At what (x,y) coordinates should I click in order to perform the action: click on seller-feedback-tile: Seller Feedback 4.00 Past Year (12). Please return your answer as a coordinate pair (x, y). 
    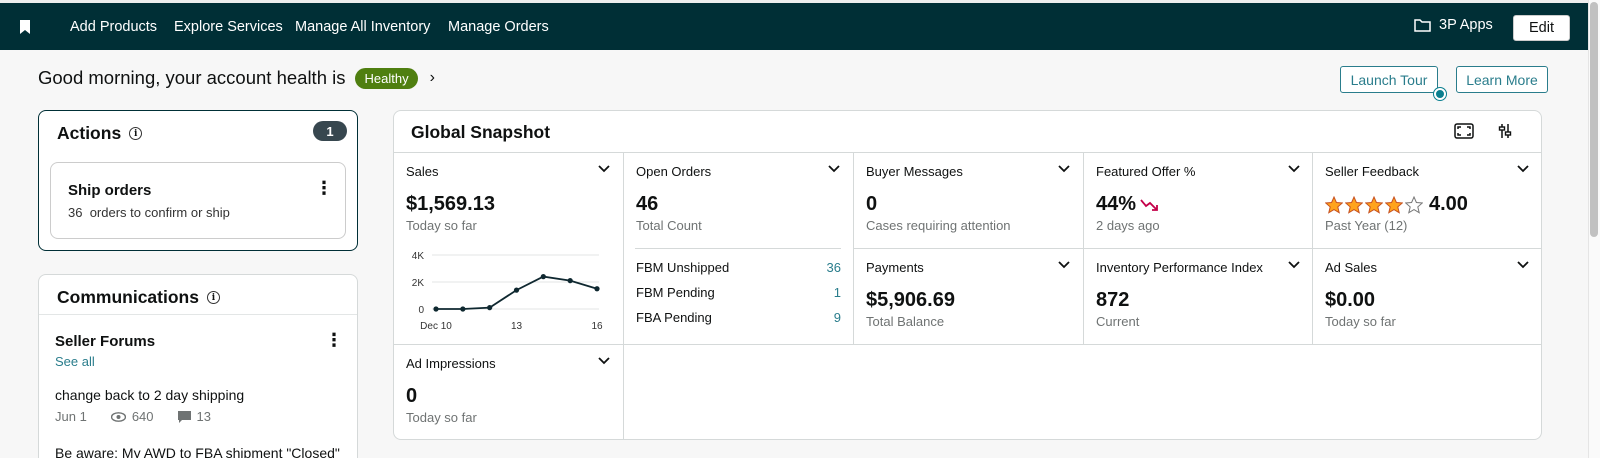
    Looking at the image, I should click on (1427, 200).